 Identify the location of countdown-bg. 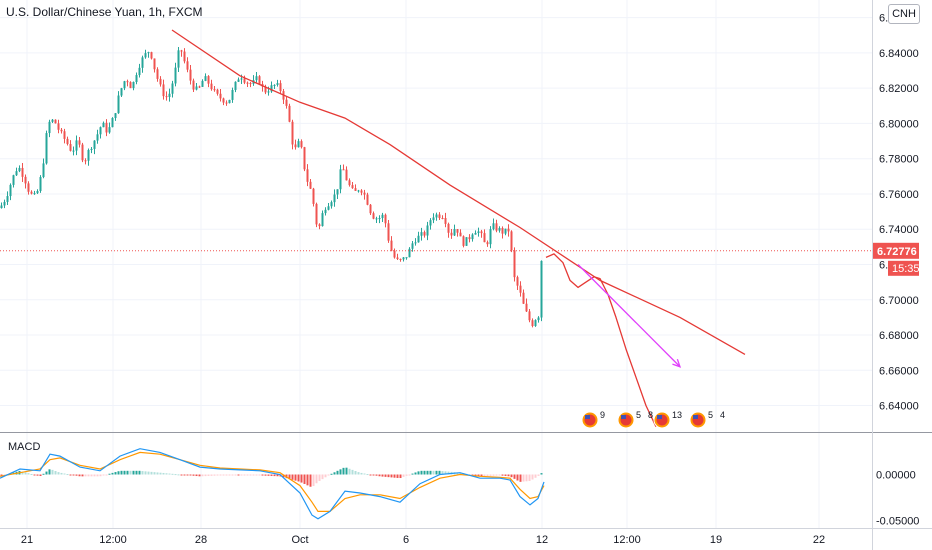
(903, 268).